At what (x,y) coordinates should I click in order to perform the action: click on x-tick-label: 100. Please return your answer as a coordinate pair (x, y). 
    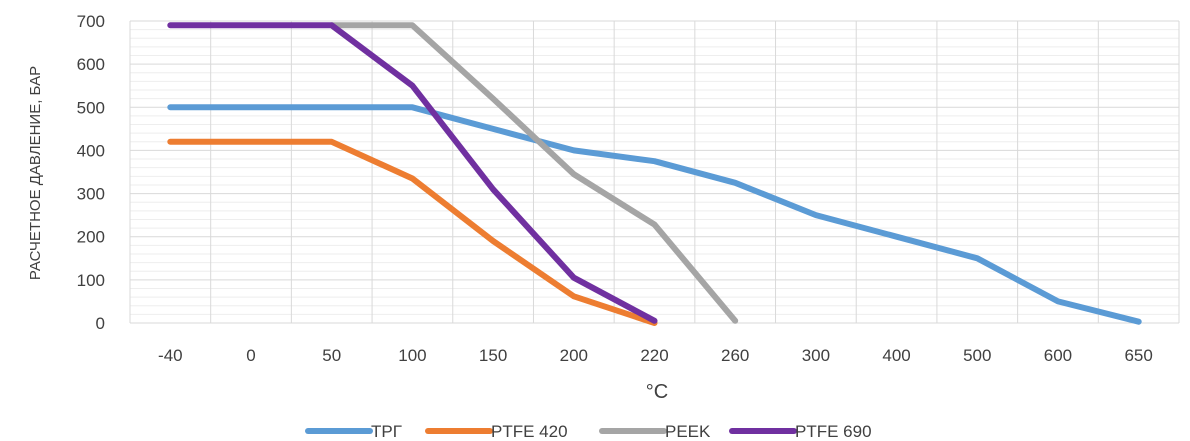
    Looking at the image, I should click on (412, 355).